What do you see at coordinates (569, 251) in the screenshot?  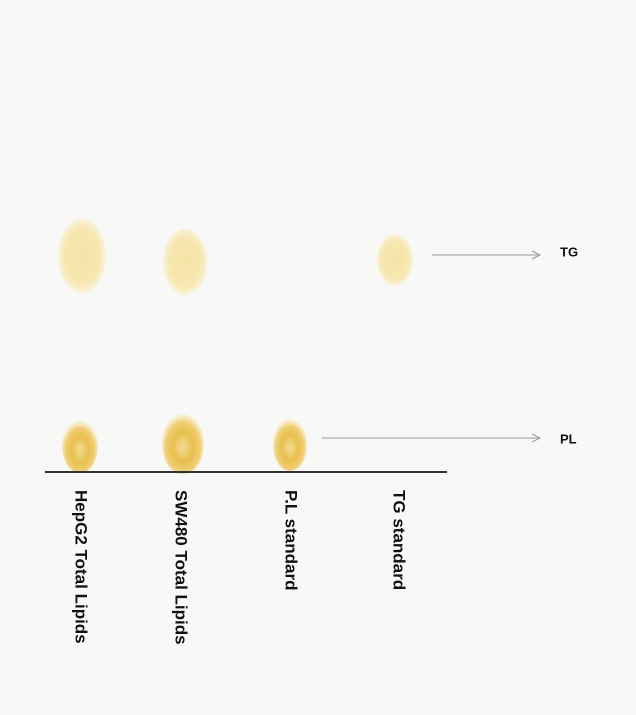 I see `marker-label: TG` at bounding box center [569, 251].